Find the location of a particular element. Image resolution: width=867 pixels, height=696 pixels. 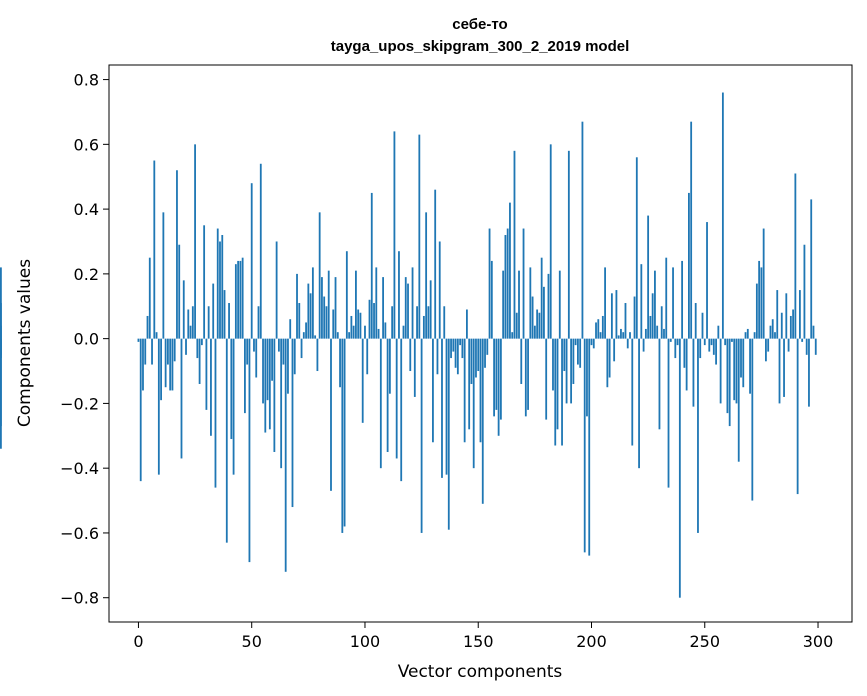

y-tick-label: 0.4 is located at coordinates (86, 209).